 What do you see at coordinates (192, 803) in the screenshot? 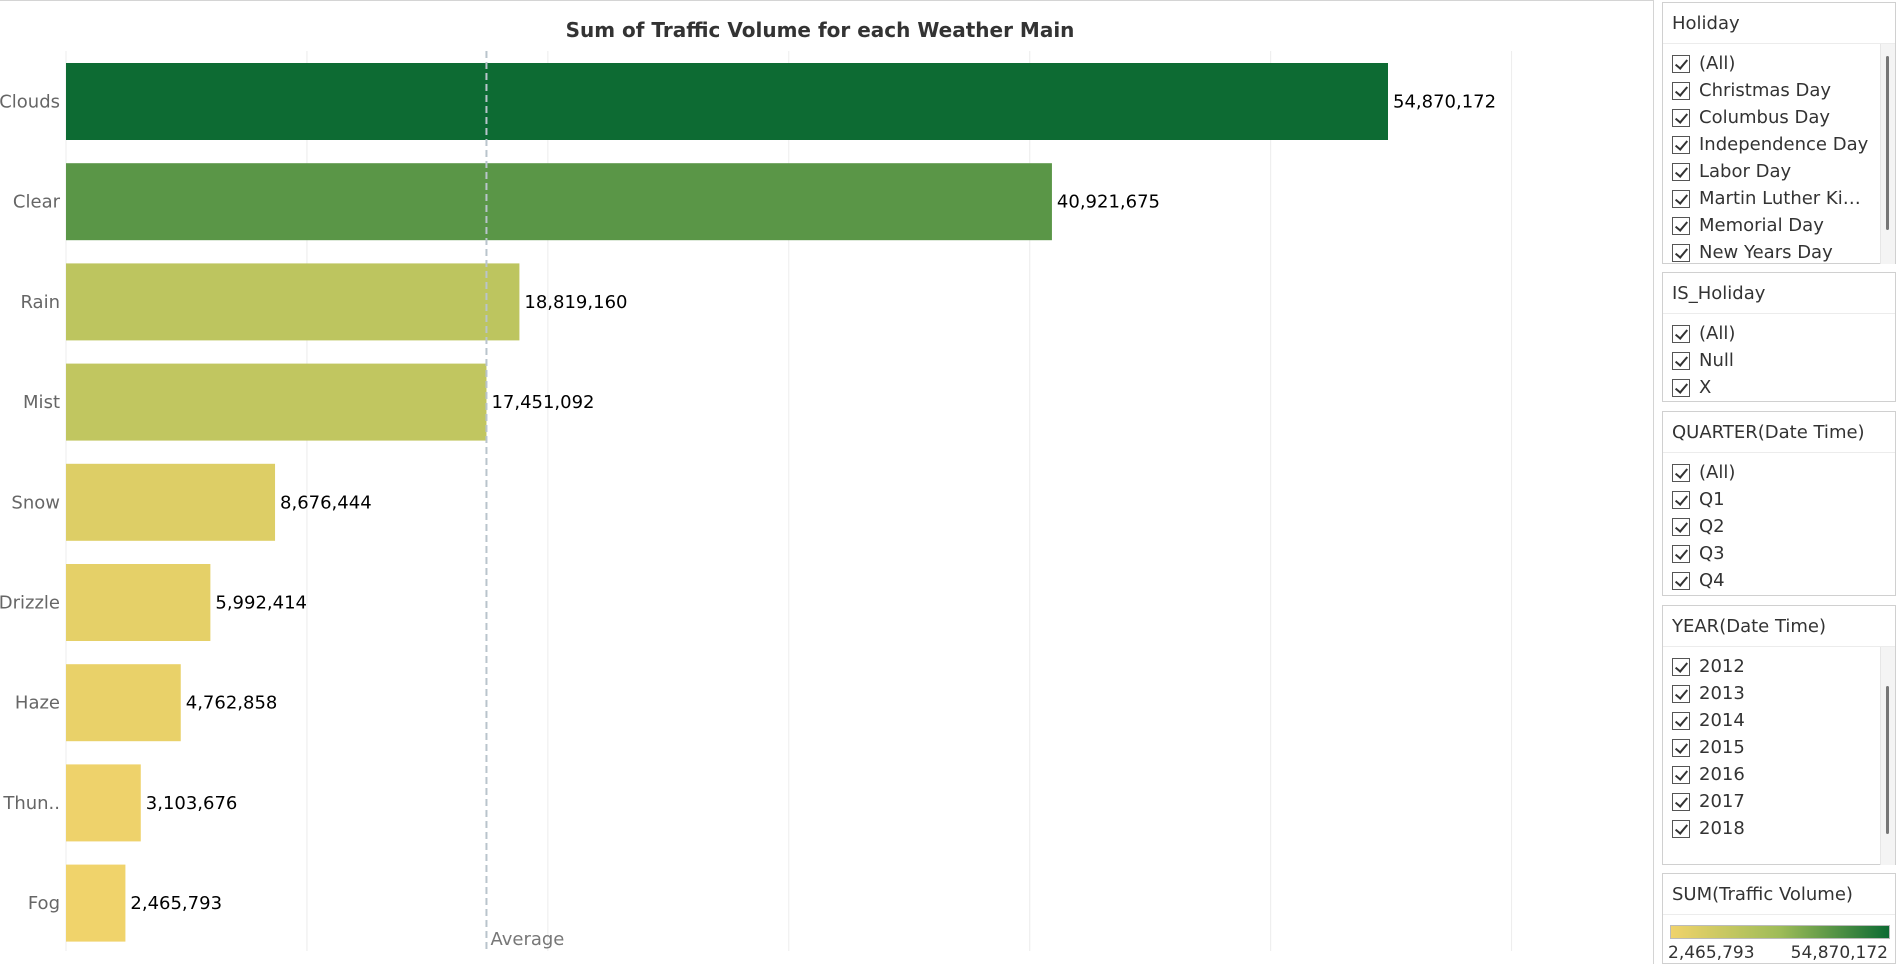
I see `value-label: 3,103,676` at bounding box center [192, 803].